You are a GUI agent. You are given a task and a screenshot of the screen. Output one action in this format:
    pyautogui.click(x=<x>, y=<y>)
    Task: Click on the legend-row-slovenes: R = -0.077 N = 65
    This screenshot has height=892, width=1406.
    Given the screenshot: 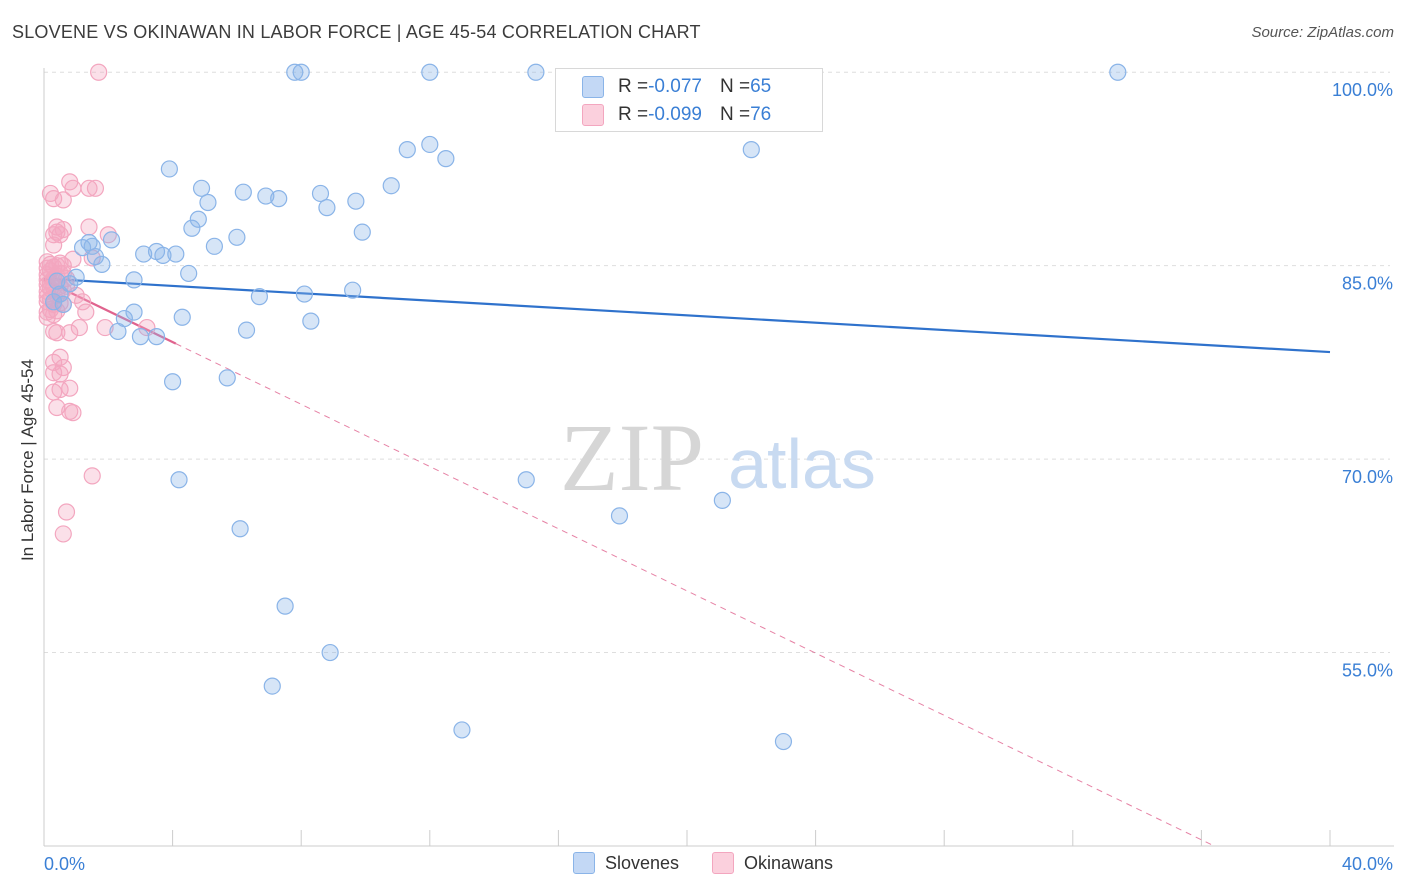 What is the action you would take?
    pyautogui.click(x=676, y=87)
    